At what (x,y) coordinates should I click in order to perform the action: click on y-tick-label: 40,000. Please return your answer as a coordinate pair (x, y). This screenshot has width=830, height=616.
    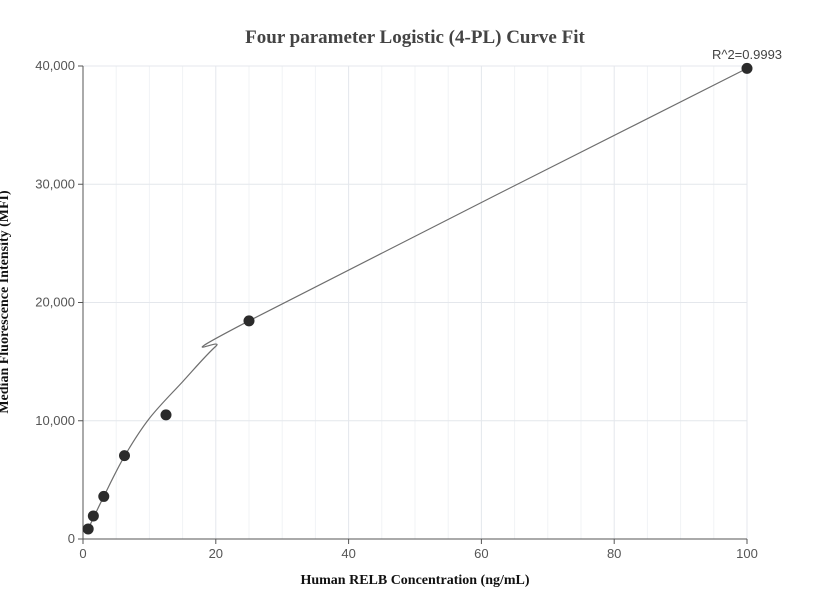
    Looking at the image, I should click on (55, 65).